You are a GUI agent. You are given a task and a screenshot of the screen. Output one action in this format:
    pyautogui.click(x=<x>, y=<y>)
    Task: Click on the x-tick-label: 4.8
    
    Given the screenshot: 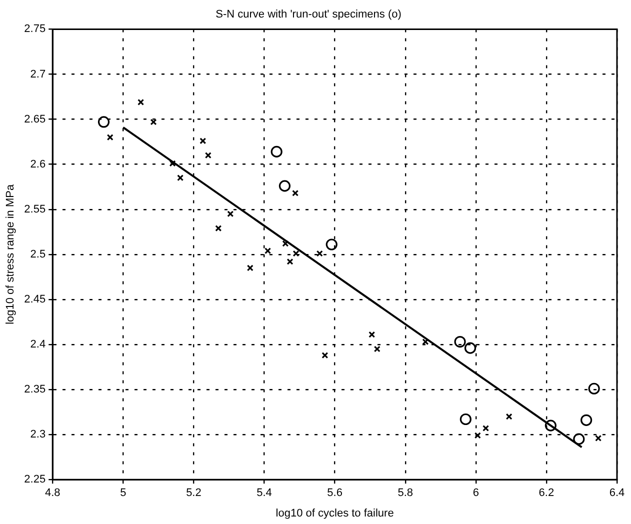 What is the action you would take?
    pyautogui.click(x=52, y=493)
    